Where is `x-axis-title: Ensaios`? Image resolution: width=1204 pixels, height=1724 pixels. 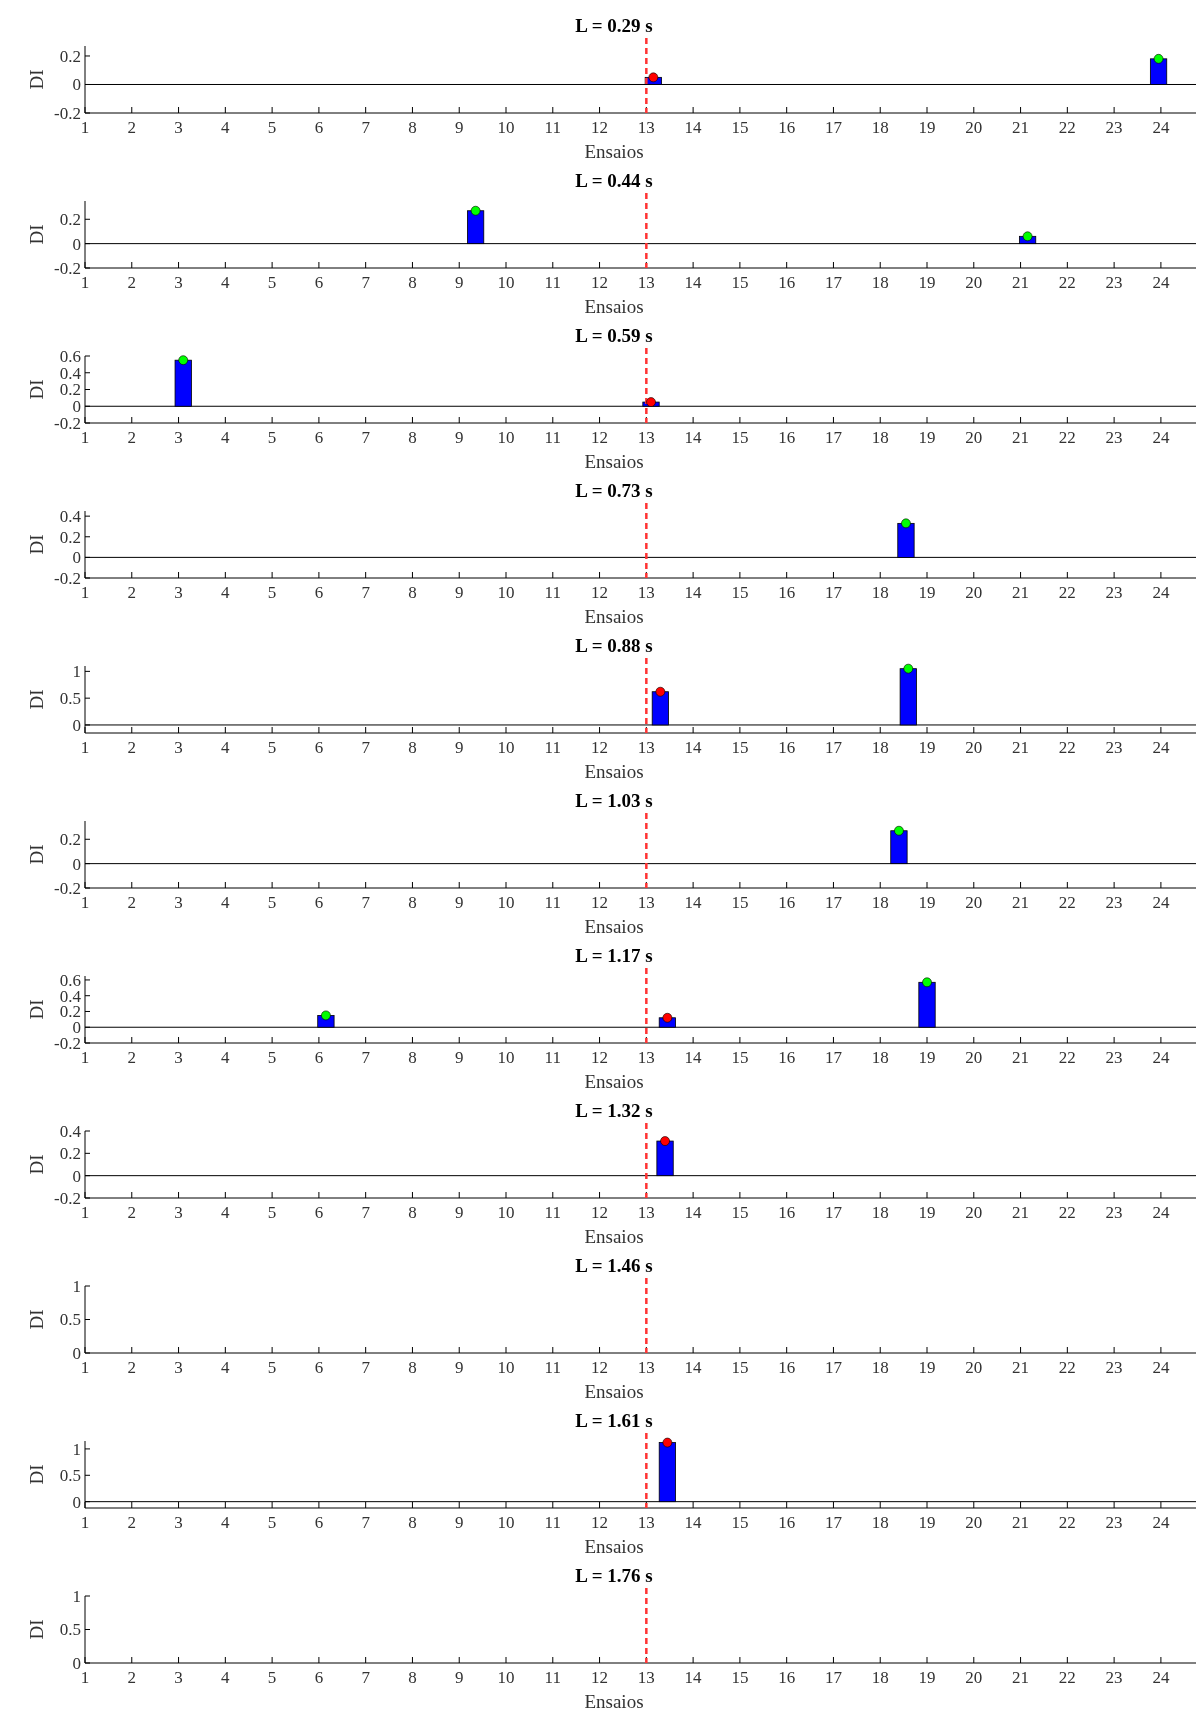
x-axis-title: Ensaios is located at coordinates (614, 1391).